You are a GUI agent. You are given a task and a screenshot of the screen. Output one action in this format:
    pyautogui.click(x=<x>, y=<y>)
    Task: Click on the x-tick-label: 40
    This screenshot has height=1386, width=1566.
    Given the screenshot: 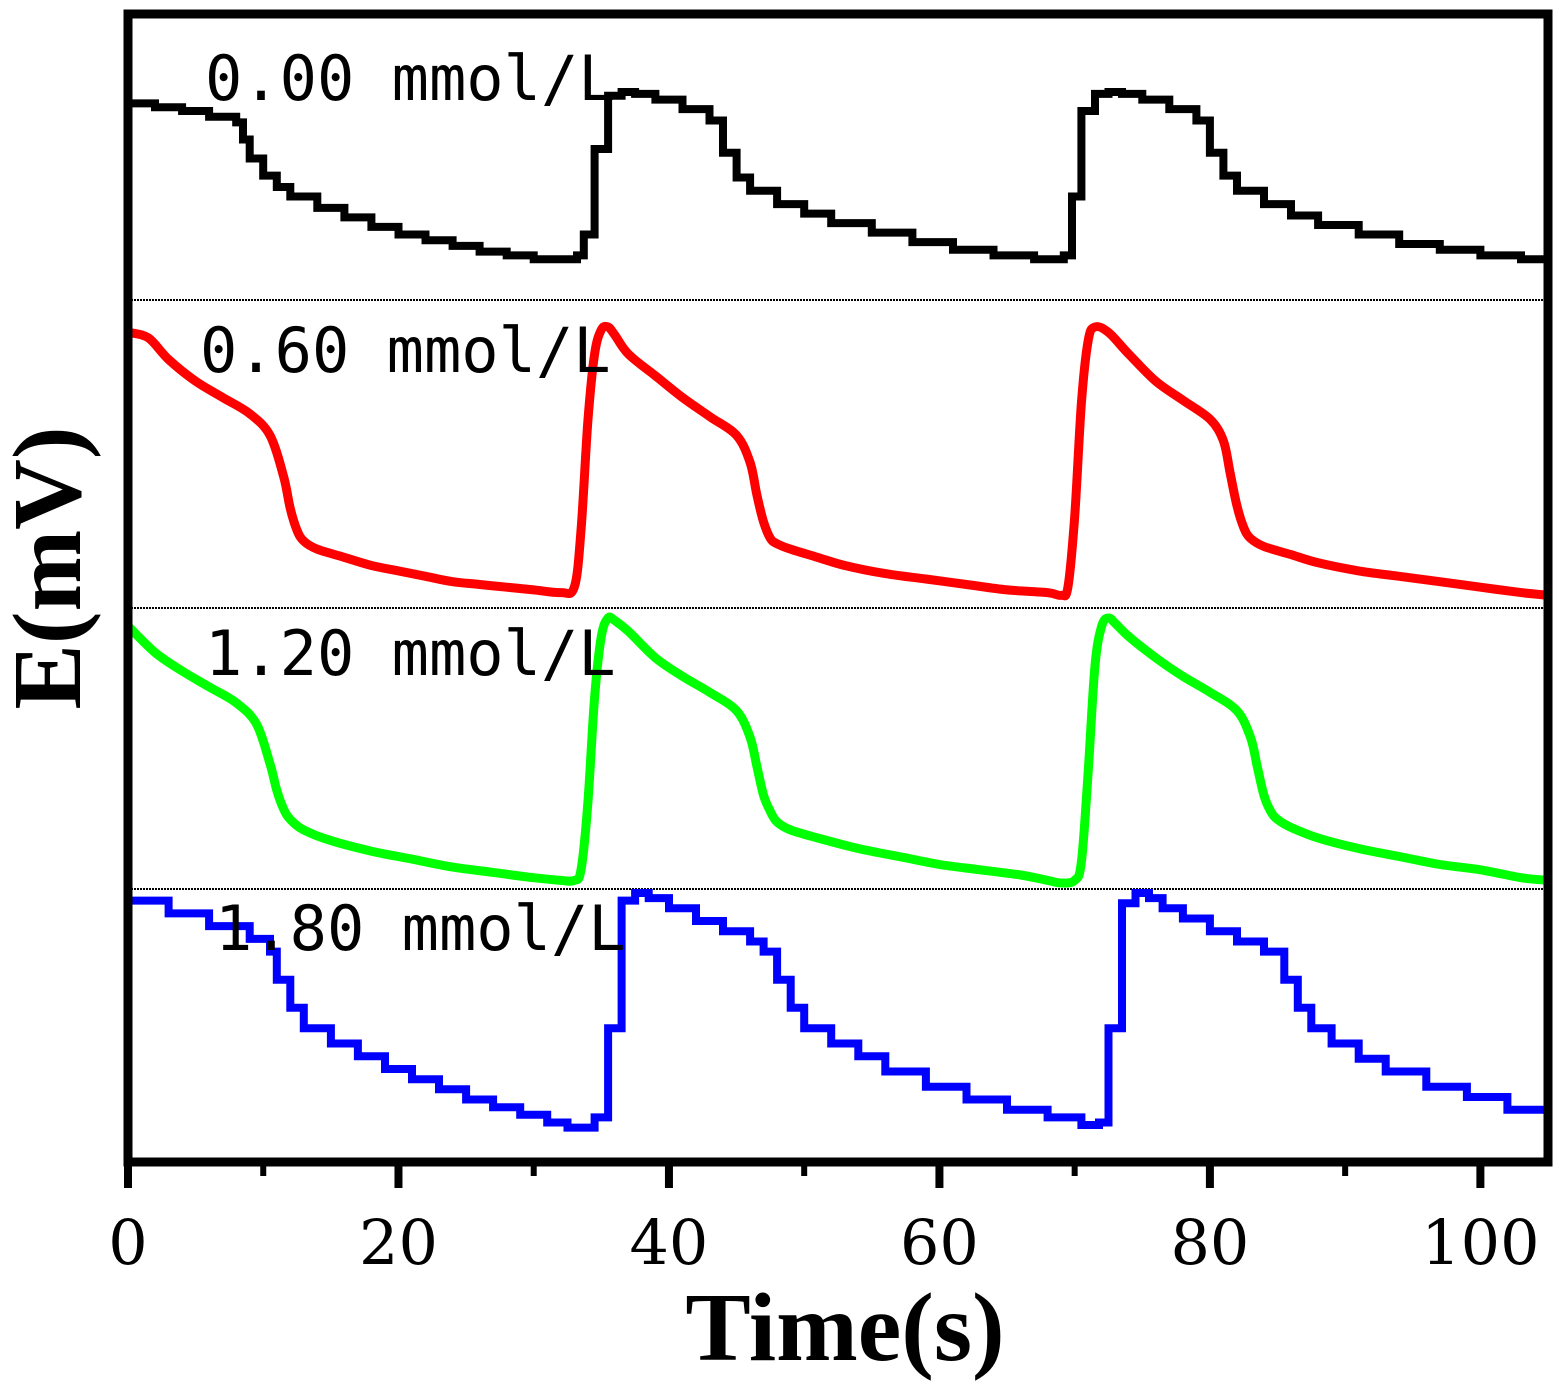 What is the action you would take?
    pyautogui.click(x=668, y=1242)
    